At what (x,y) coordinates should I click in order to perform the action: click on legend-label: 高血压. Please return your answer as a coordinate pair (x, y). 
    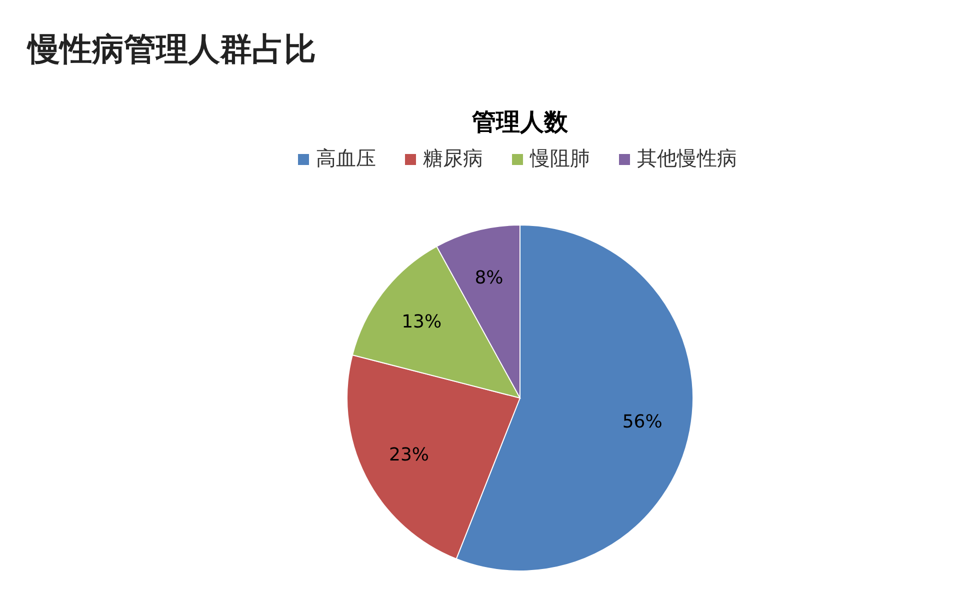
    Looking at the image, I should click on (346, 158).